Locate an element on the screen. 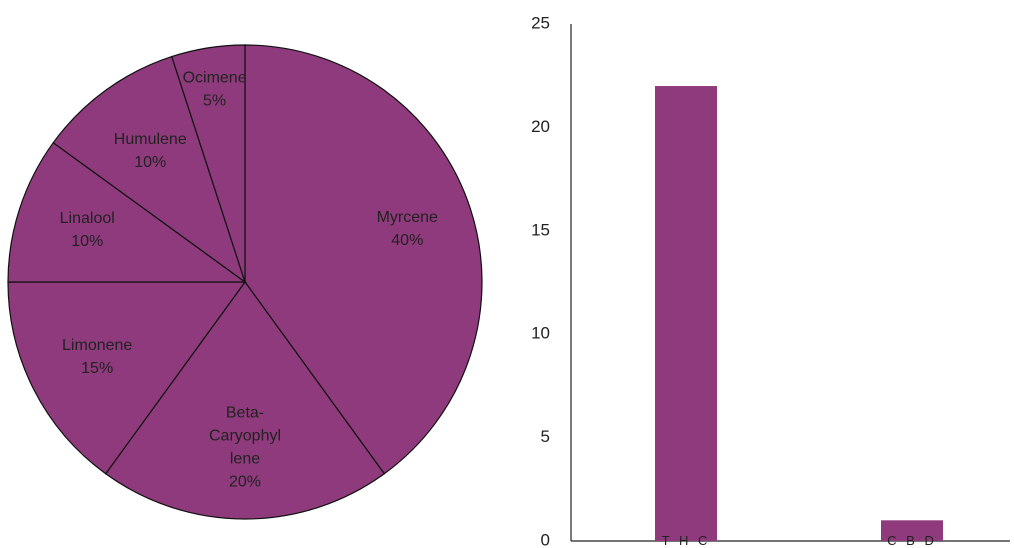  pie-slice-label: Limonene 15% is located at coordinates (97, 357).